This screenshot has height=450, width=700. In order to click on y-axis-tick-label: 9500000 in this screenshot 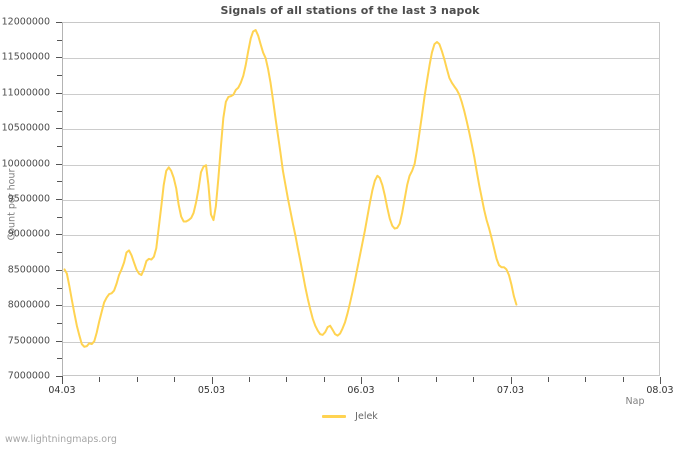, I will do `click(28, 199)`.